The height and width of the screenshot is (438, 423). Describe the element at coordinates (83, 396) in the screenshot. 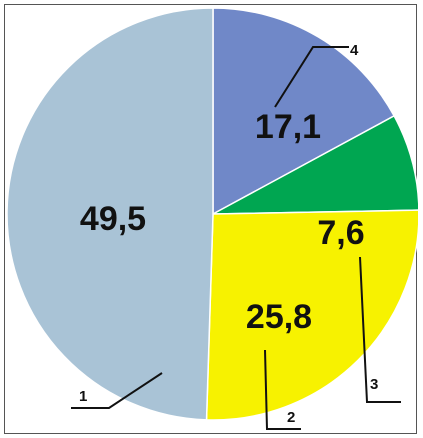

I see `callout-number-1: 1` at that location.